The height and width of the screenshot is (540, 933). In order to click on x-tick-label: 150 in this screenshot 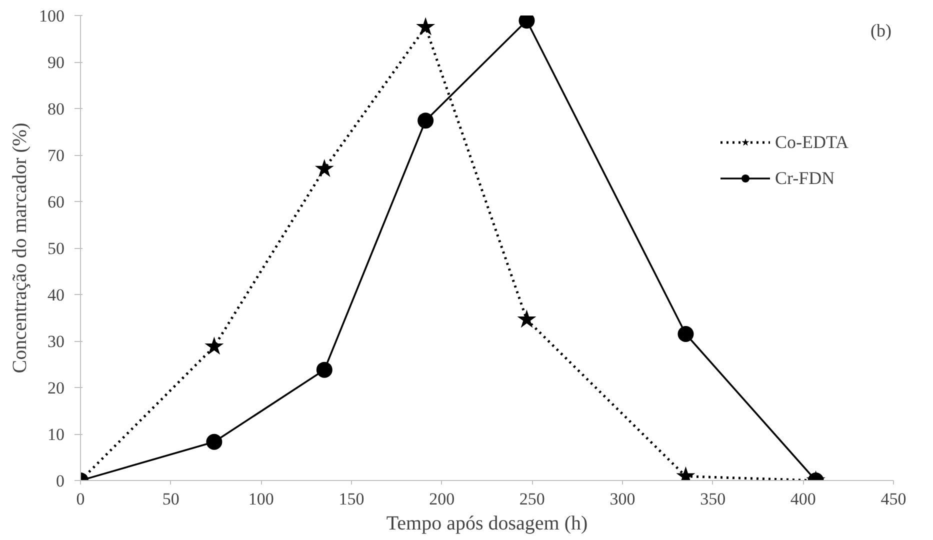, I will do `click(351, 499)`.